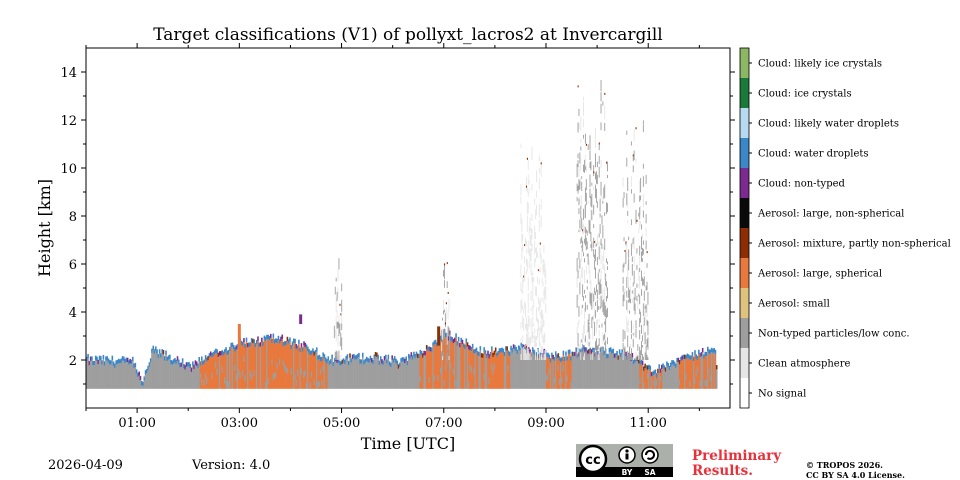 Image resolution: width=960 pixels, height=480 pixels. I want to click on colorbar-swatch, so click(744, 333).